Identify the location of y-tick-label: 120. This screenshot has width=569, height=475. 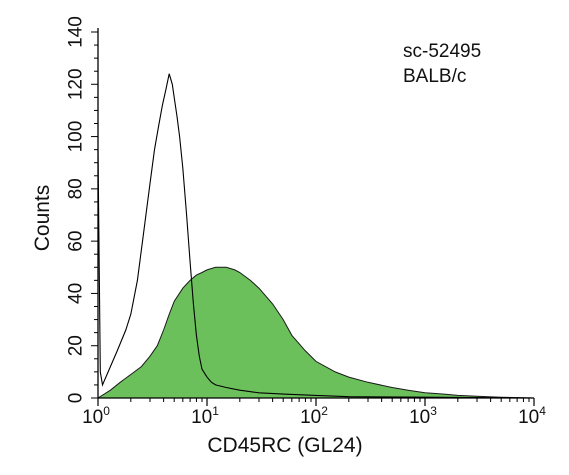
(76, 84).